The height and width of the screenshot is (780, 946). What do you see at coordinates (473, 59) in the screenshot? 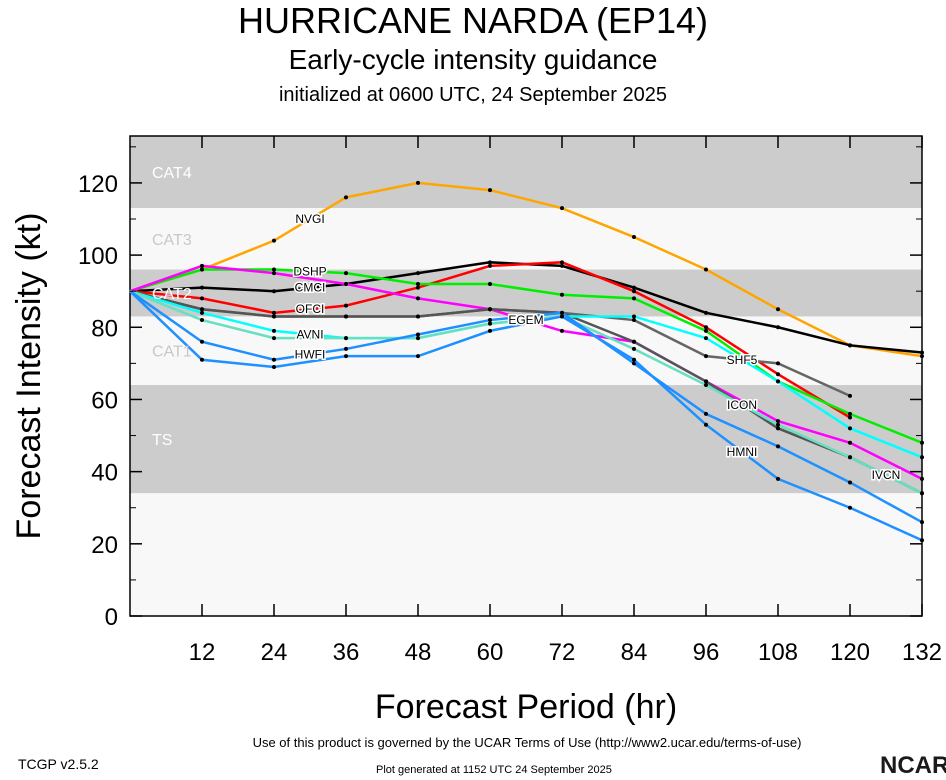
I see `chart-subtitle: Early-cycle intensity guidance` at bounding box center [473, 59].